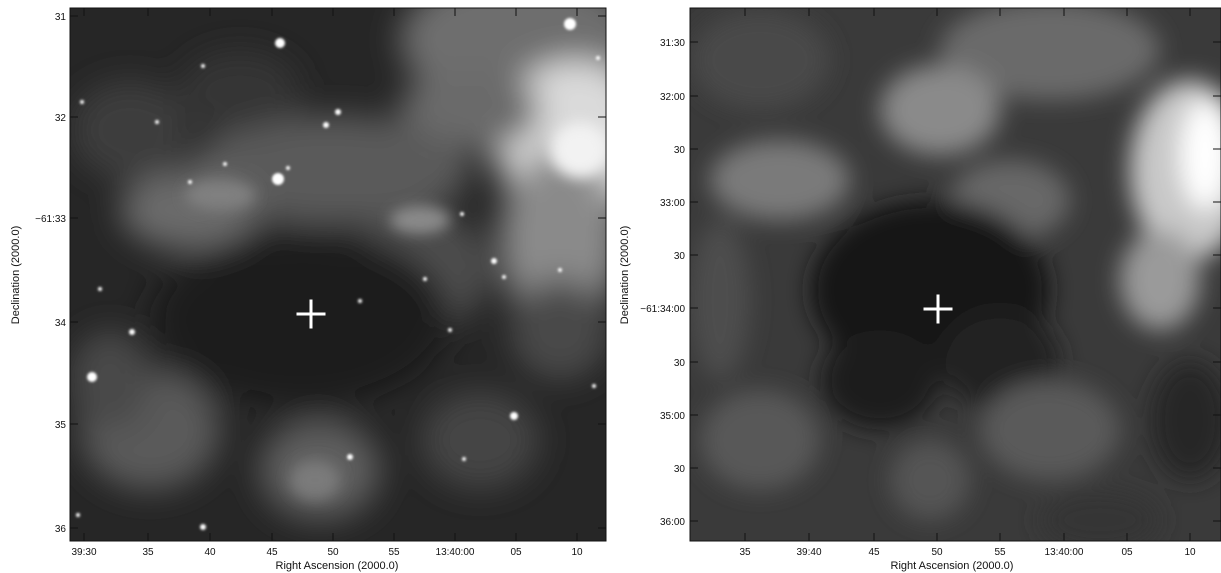 This screenshot has height=573, width=1221. Describe the element at coordinates (672, 522) in the screenshot. I see `right-y-tick: 36:00` at that location.